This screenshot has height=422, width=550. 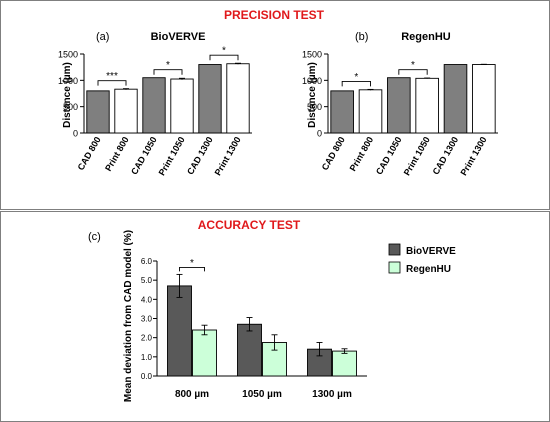 What do you see at coordinates (147, 357) in the screenshot?
I see `y-tick-label: 1.0` at bounding box center [147, 357].